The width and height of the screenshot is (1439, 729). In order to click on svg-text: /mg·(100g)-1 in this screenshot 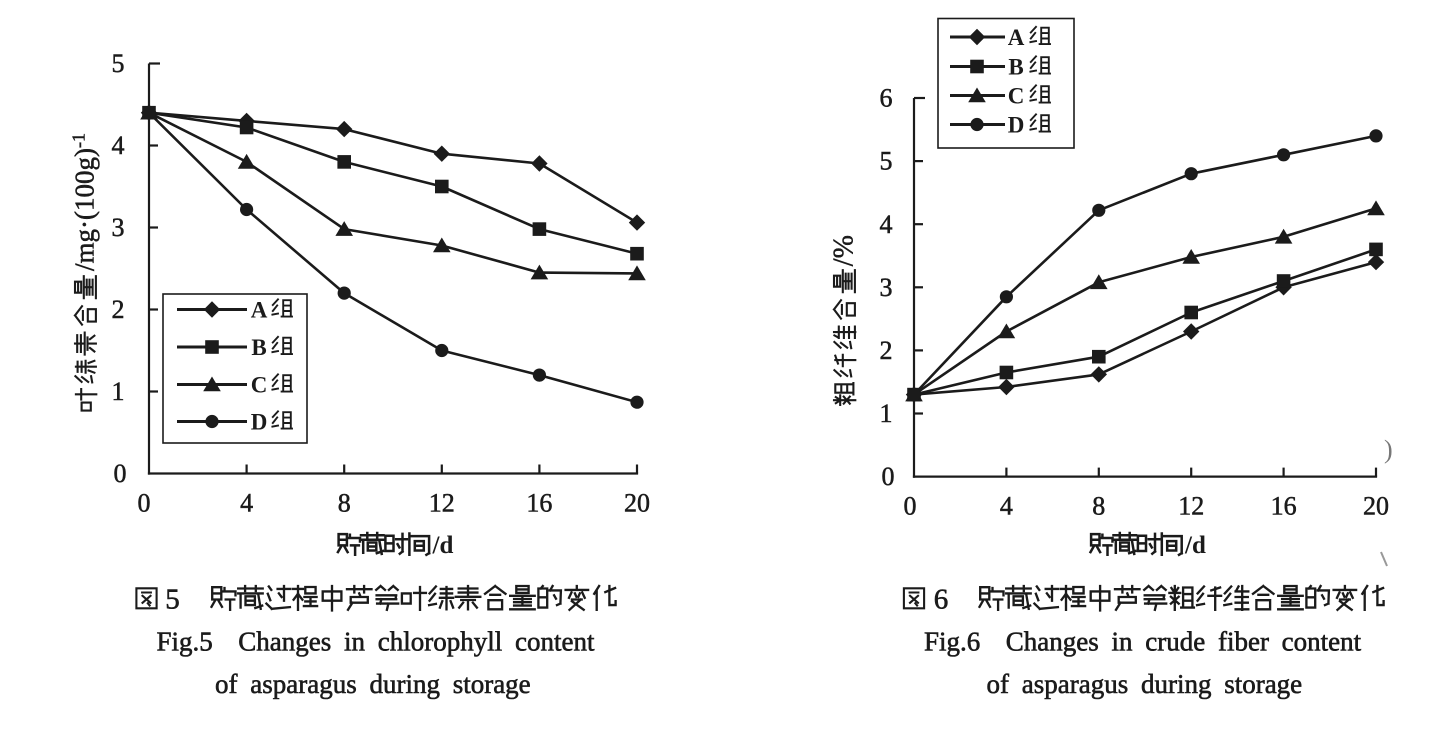, I will do `click(84, 202)`.